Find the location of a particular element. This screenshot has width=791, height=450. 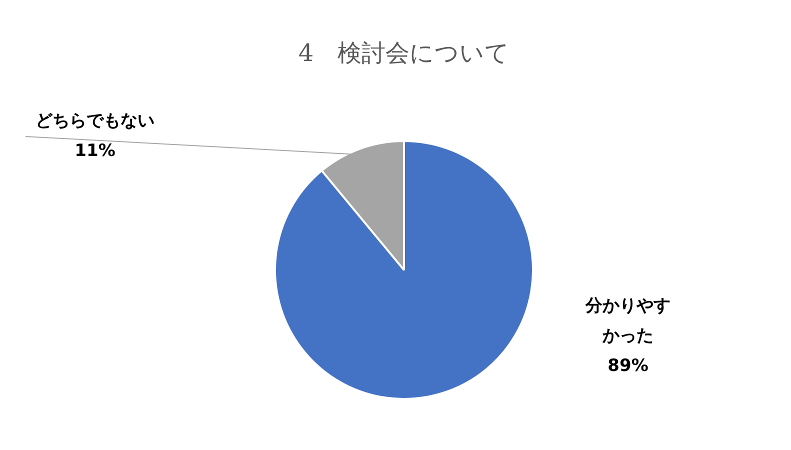

data-label: 11% is located at coordinates (95, 150).